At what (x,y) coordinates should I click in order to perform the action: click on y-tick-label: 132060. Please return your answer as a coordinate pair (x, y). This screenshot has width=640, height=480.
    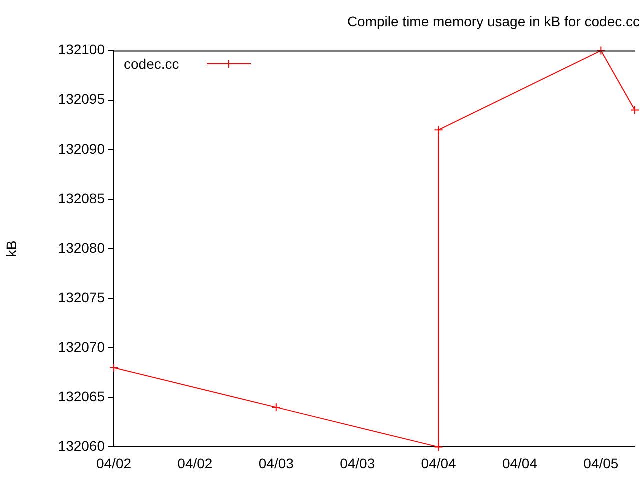
    Looking at the image, I should click on (82, 446).